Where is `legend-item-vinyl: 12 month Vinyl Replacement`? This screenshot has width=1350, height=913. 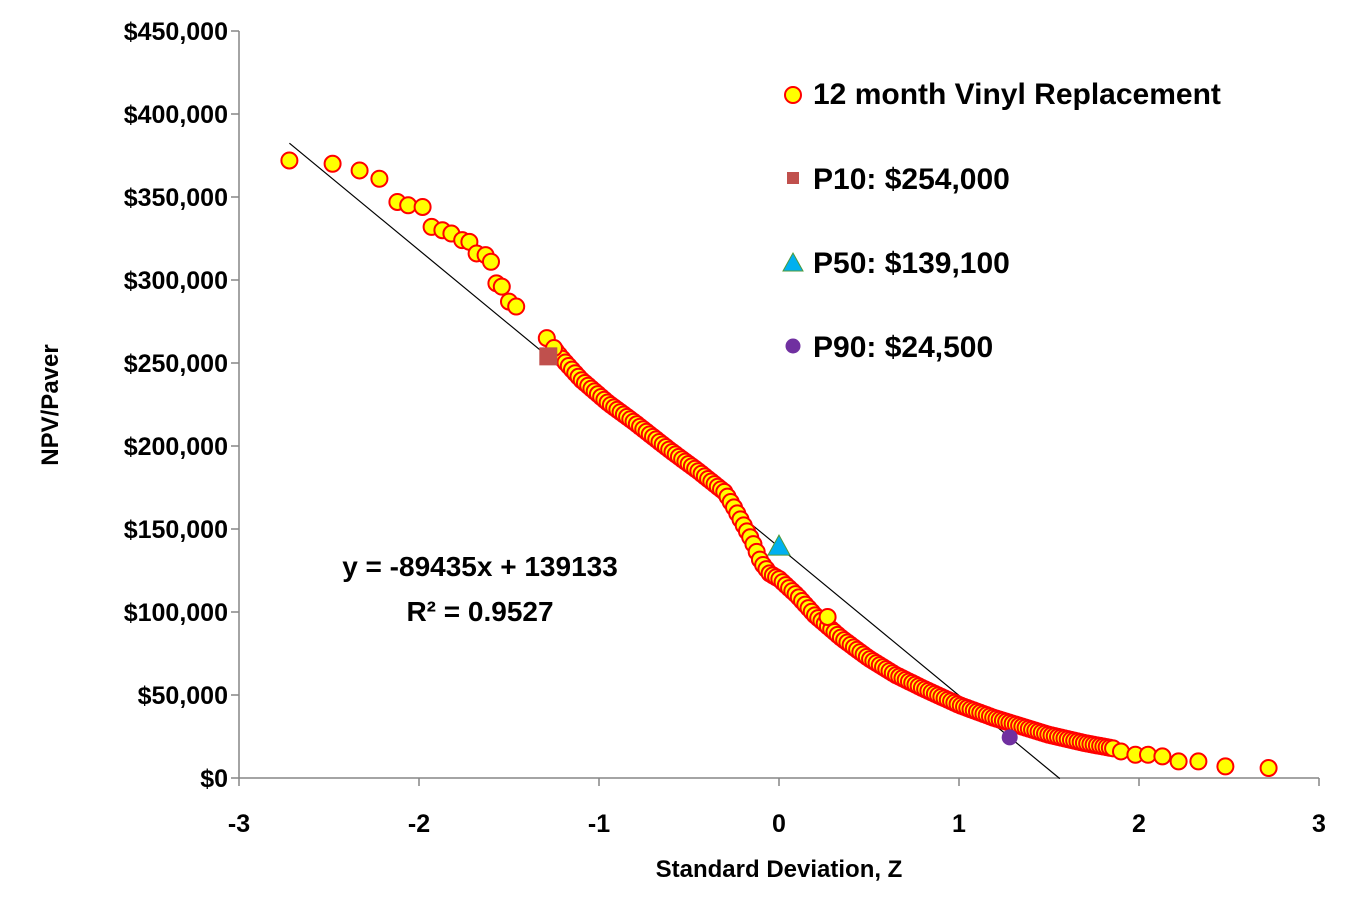
legend-item-vinyl: 12 month Vinyl Replacement is located at coordinates (1002, 94).